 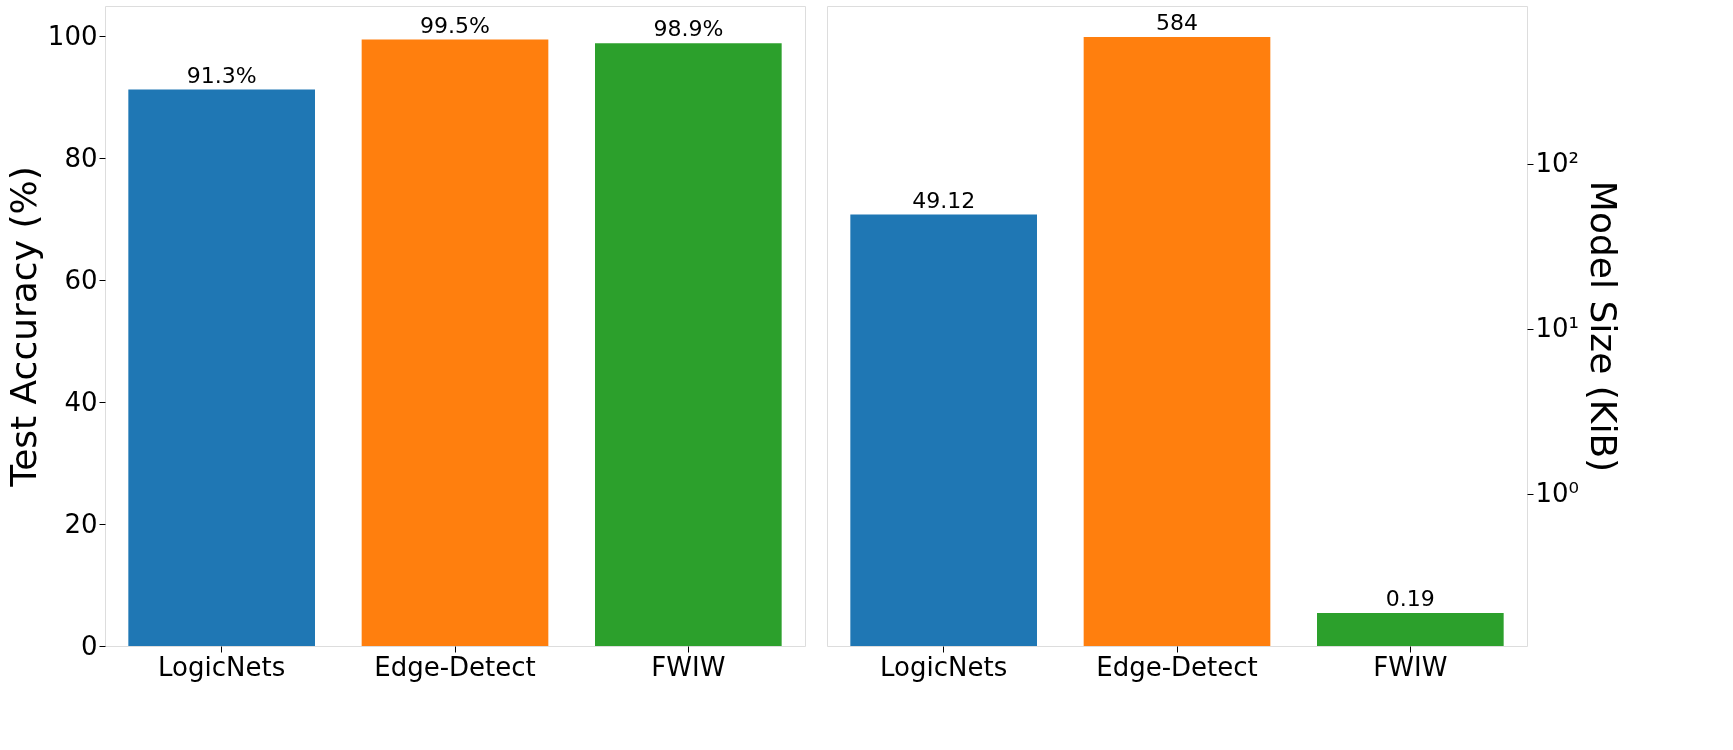 What do you see at coordinates (688, 29) in the screenshot?
I see `data-label: 98.9%` at bounding box center [688, 29].